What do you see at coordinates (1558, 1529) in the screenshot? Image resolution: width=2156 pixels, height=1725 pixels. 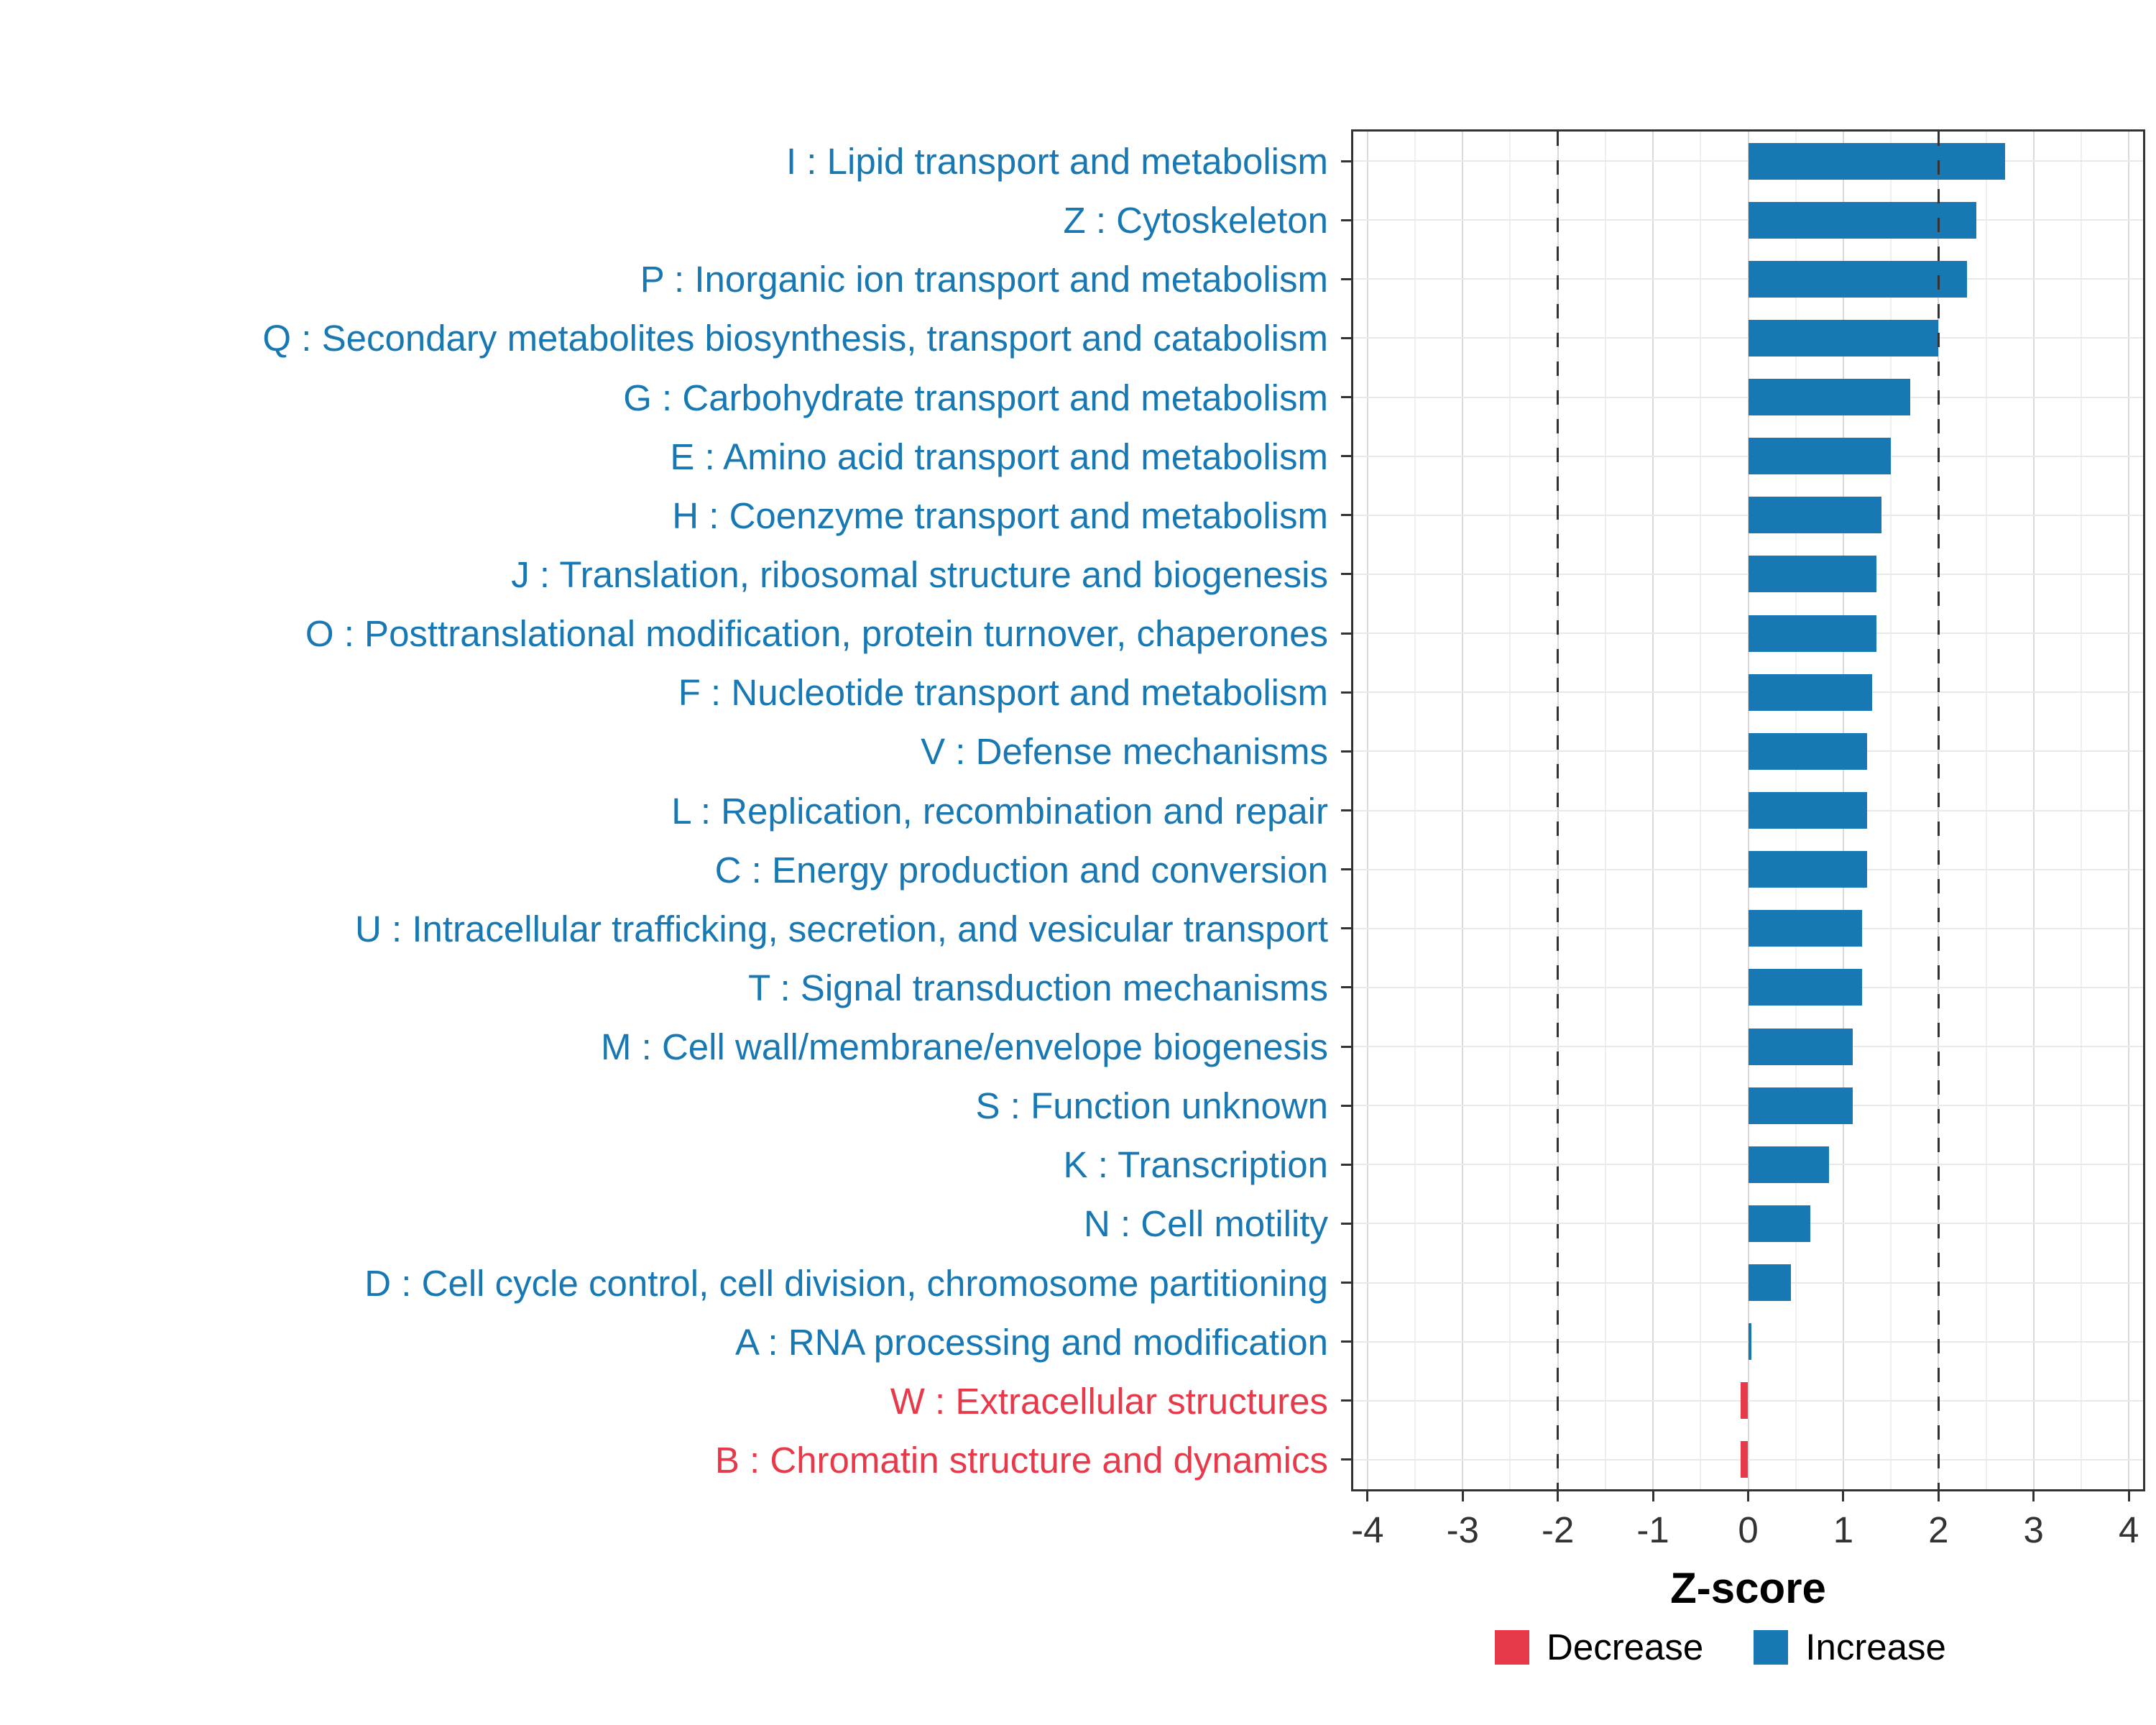 I see `x-axis-tick-label: -2` at bounding box center [1558, 1529].